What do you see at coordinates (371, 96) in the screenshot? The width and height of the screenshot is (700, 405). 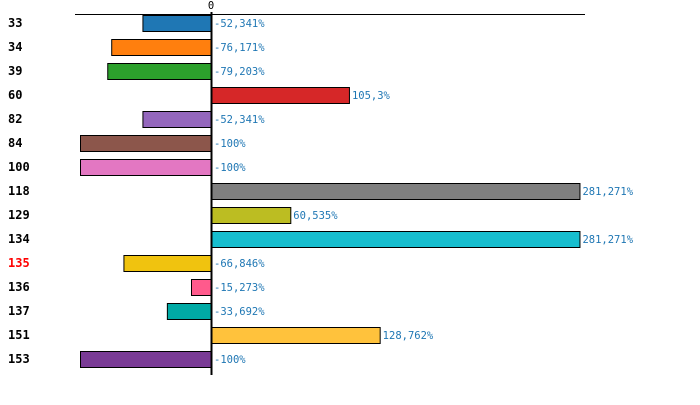 I see `value-label: 105,3%` at bounding box center [371, 96].